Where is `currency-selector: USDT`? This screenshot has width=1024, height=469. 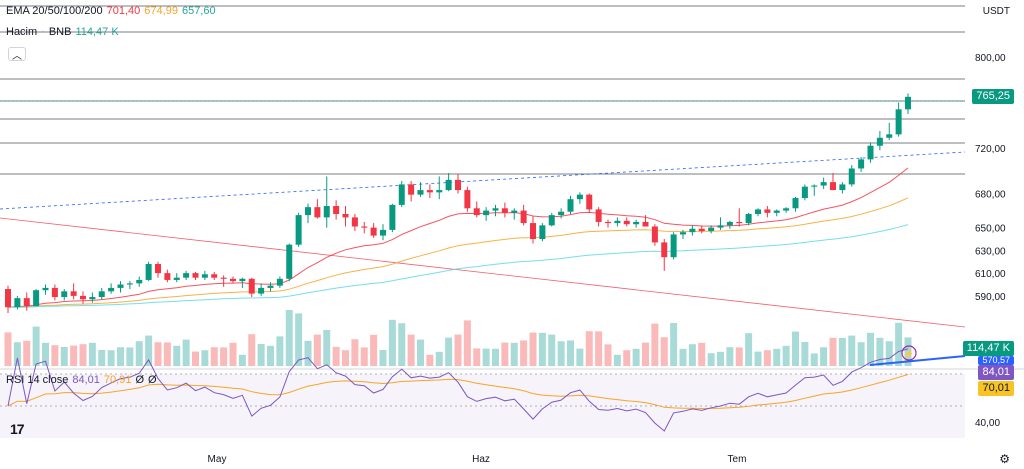 currency-selector: USDT is located at coordinates (996, 11).